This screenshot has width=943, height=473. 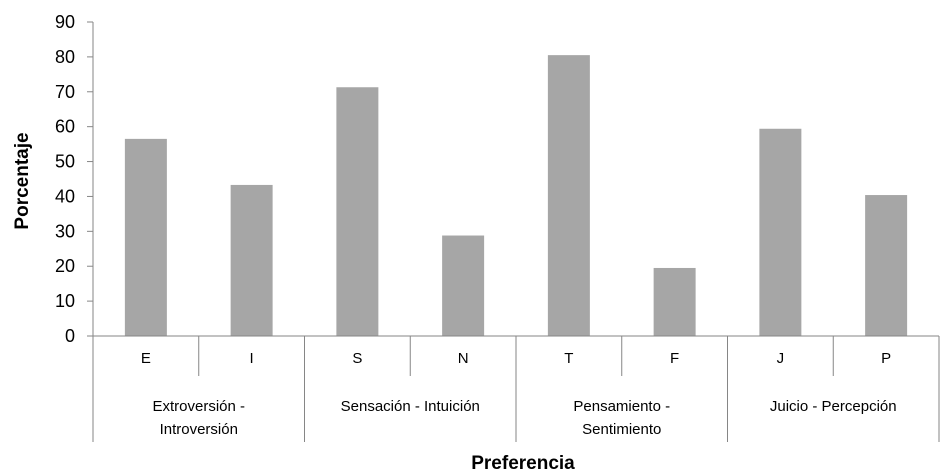 What do you see at coordinates (65, 162) in the screenshot?
I see `y-tick-label: 50` at bounding box center [65, 162].